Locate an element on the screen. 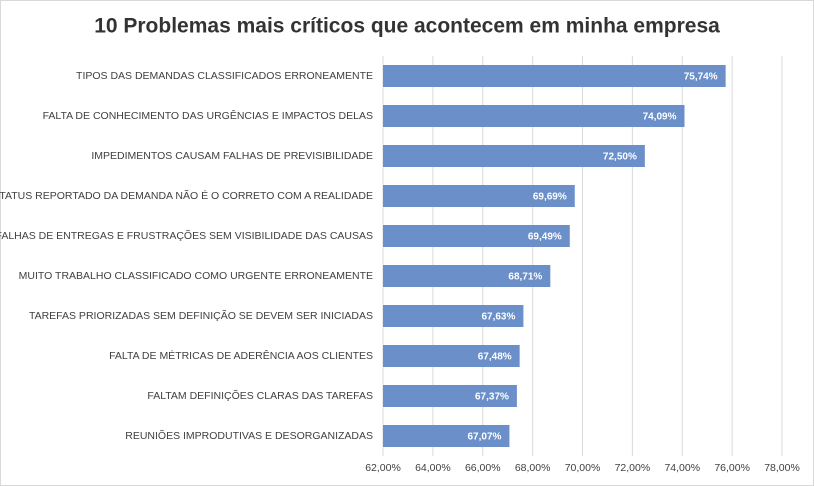 The height and width of the screenshot is (486, 814). y-tick-label: FALTAM DEFINIÇÕES CLARAS DAS TAREFAS is located at coordinates (260, 395).